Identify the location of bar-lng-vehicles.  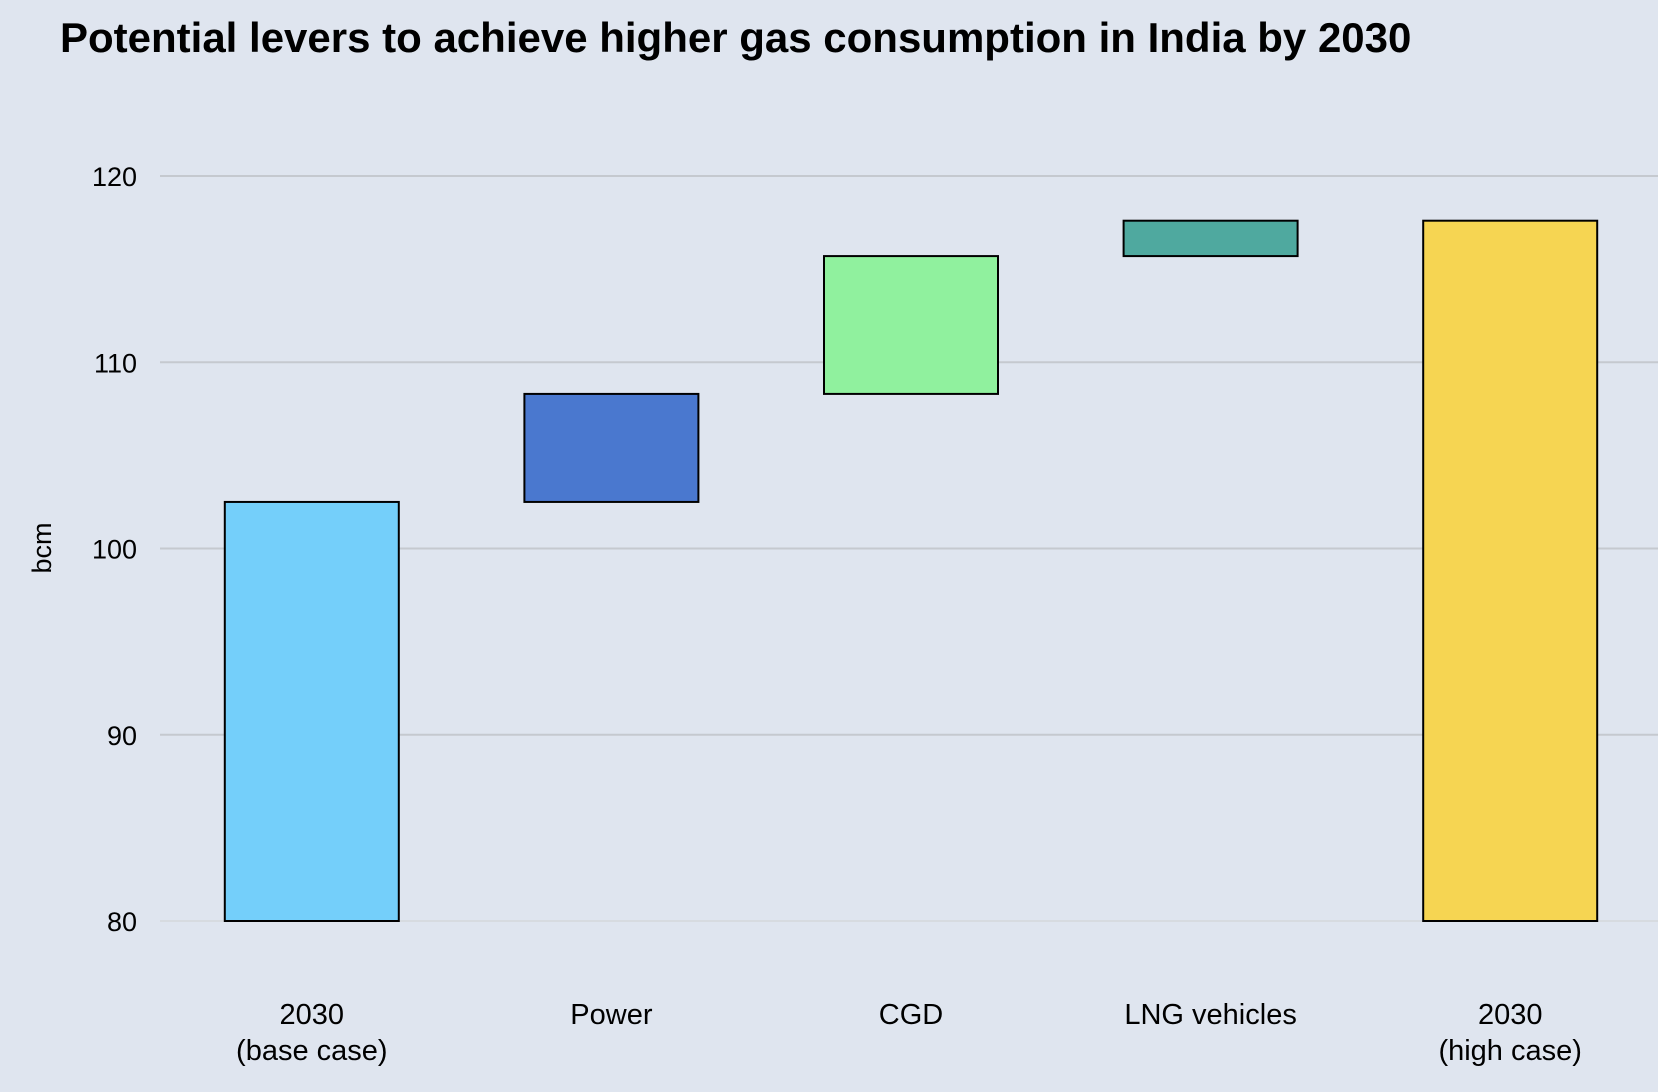
(1210, 238).